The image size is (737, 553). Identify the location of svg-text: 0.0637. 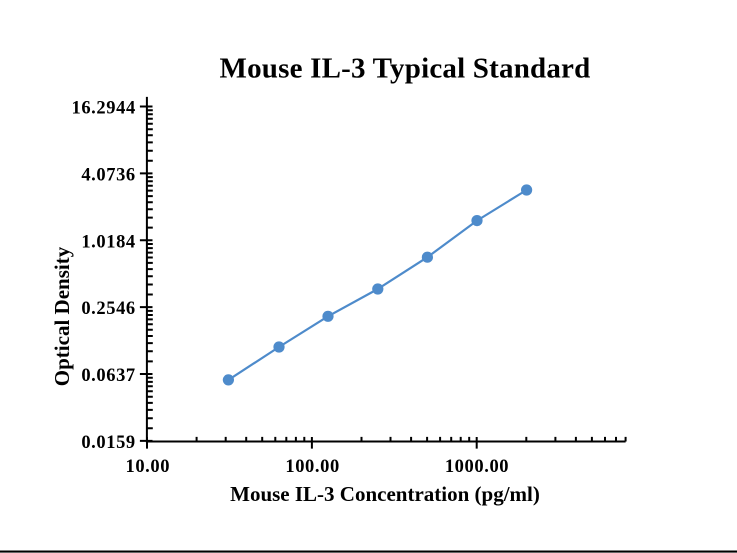
(108, 376).